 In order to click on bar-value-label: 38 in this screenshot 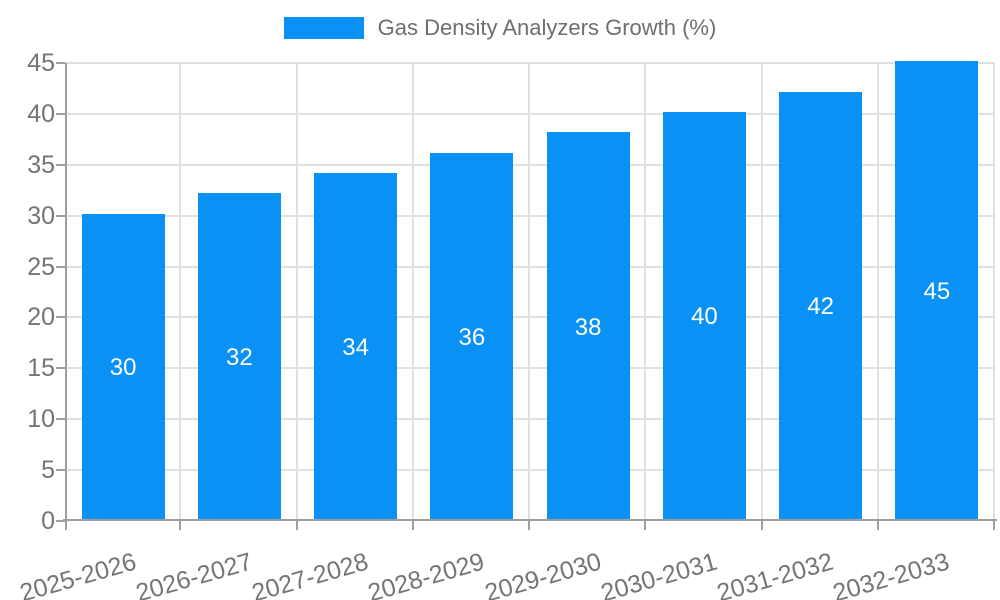, I will do `click(588, 327)`.